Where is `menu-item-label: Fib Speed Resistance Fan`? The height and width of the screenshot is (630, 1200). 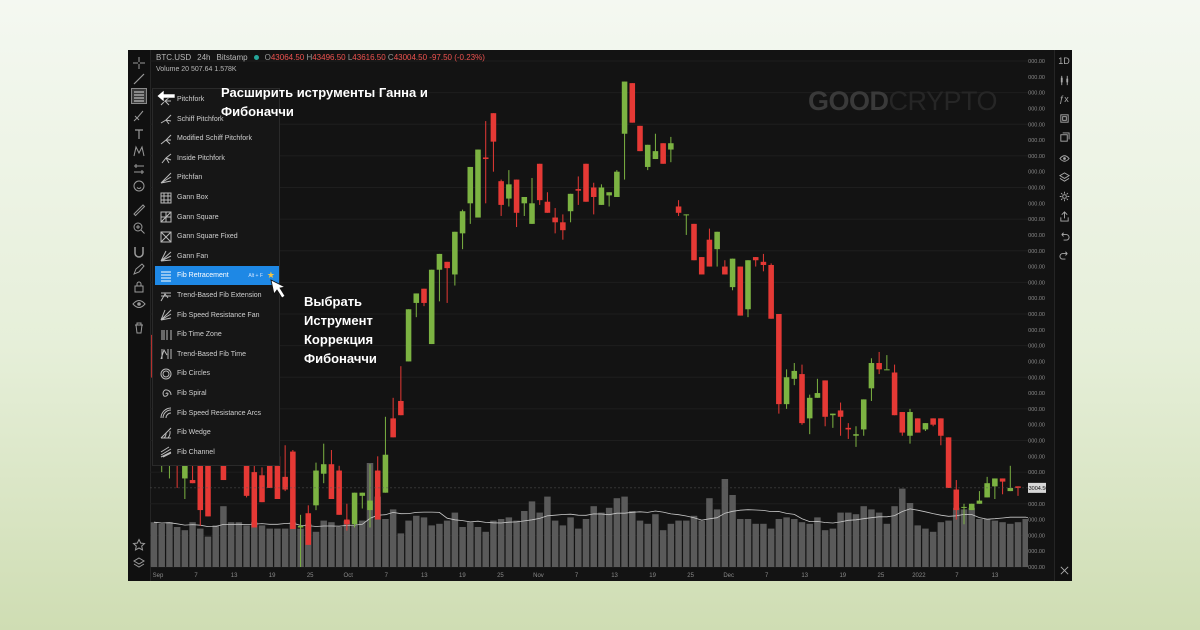
menu-item-label: Fib Speed Resistance Fan is located at coordinates (218, 315).